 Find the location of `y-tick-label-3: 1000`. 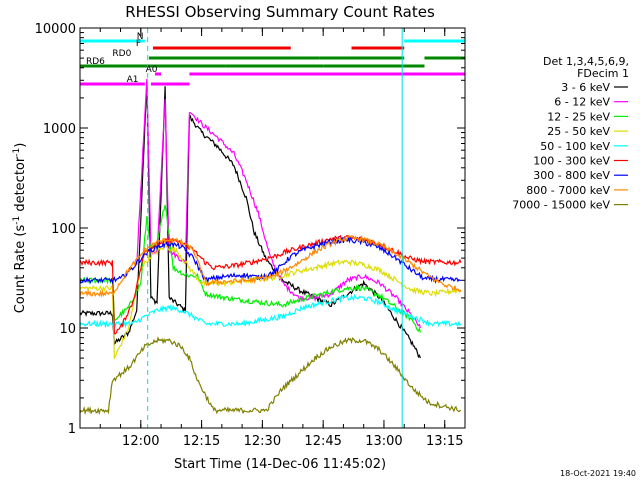

y-tick-label-3: 1000 is located at coordinates (59, 129).